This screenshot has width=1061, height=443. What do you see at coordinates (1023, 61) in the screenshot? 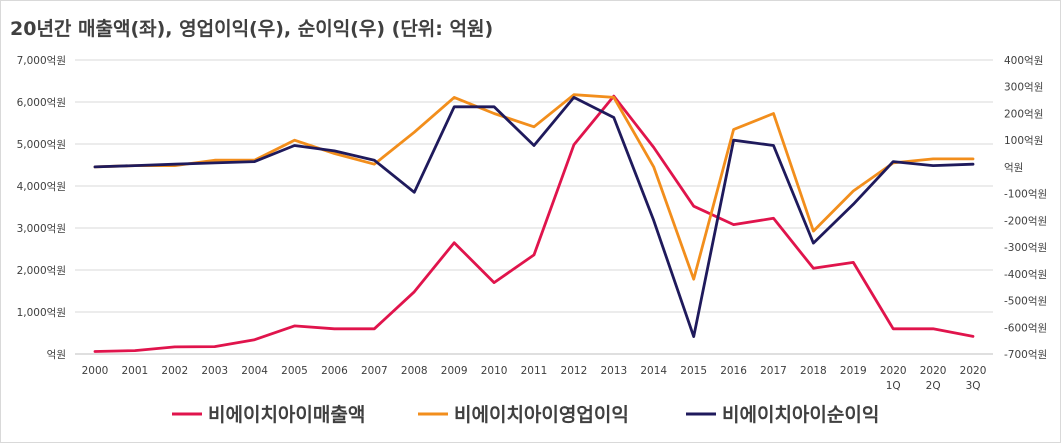
I see `right-axis-tick-label: 400억원` at bounding box center [1023, 61].